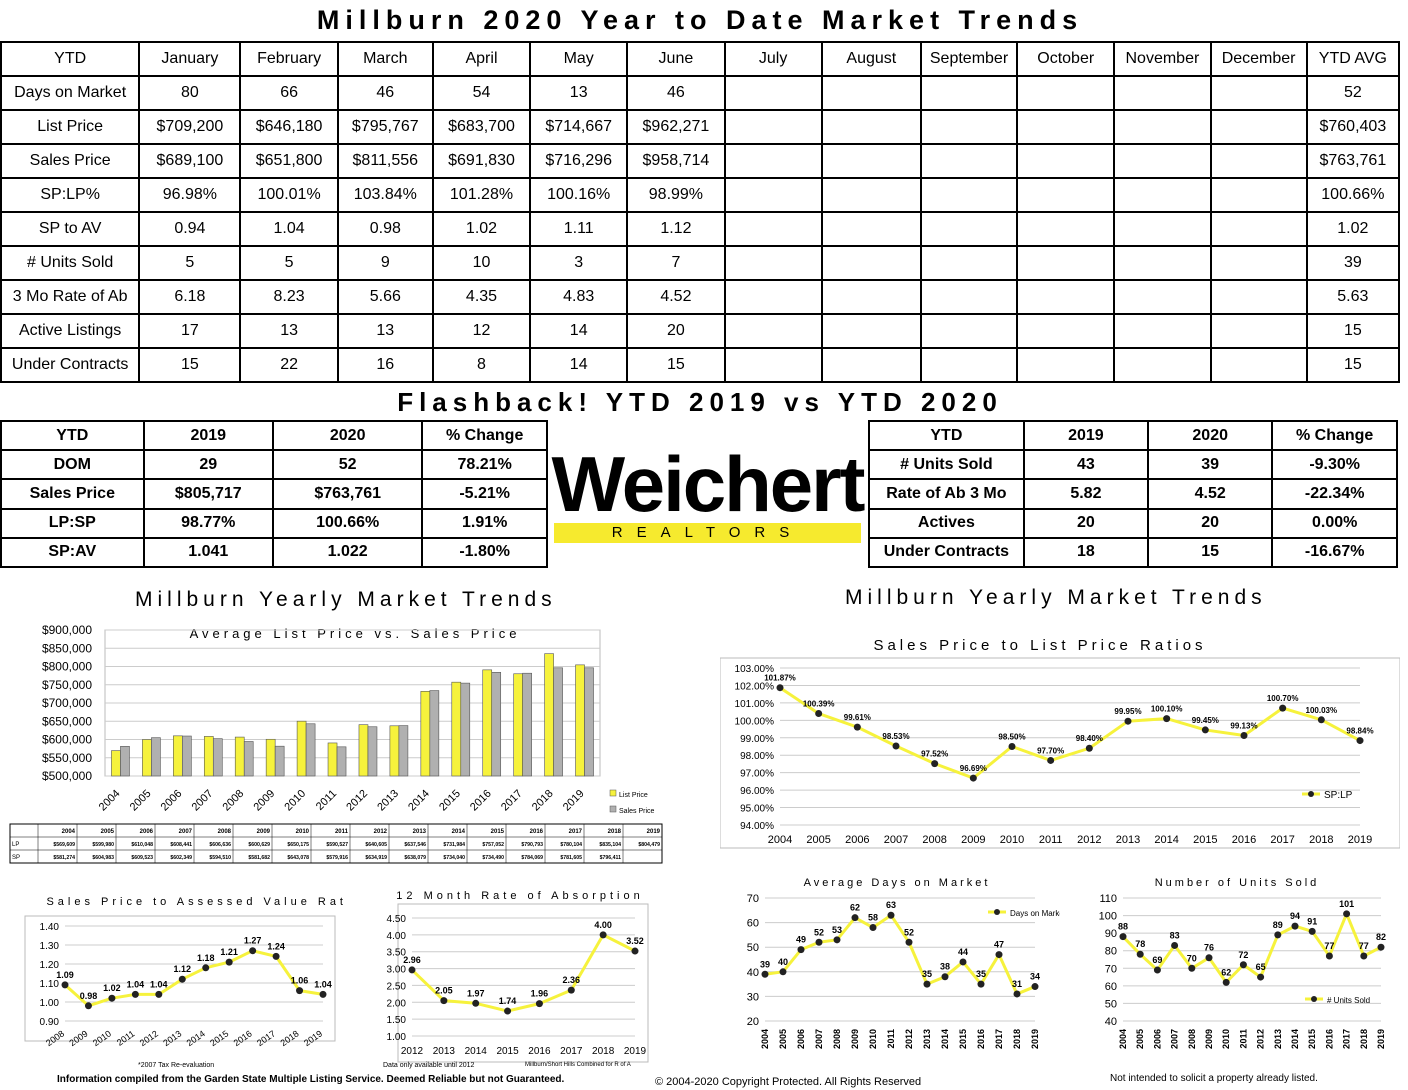 The width and height of the screenshot is (1408, 1090). I want to click on table-value: $594,510, so click(220, 858).